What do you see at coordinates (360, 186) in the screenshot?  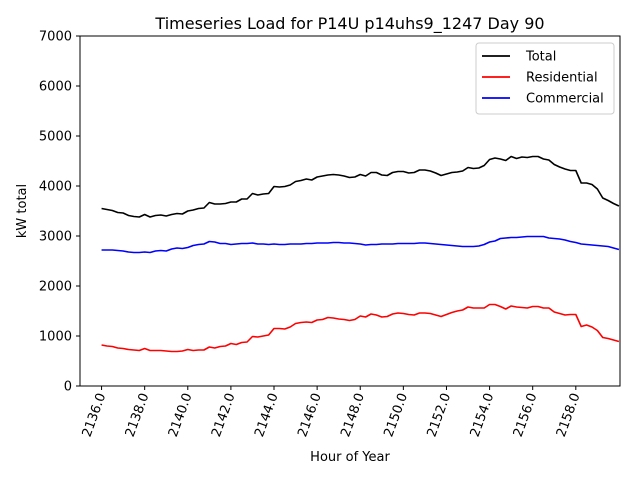 I see `series-line-total` at bounding box center [360, 186].